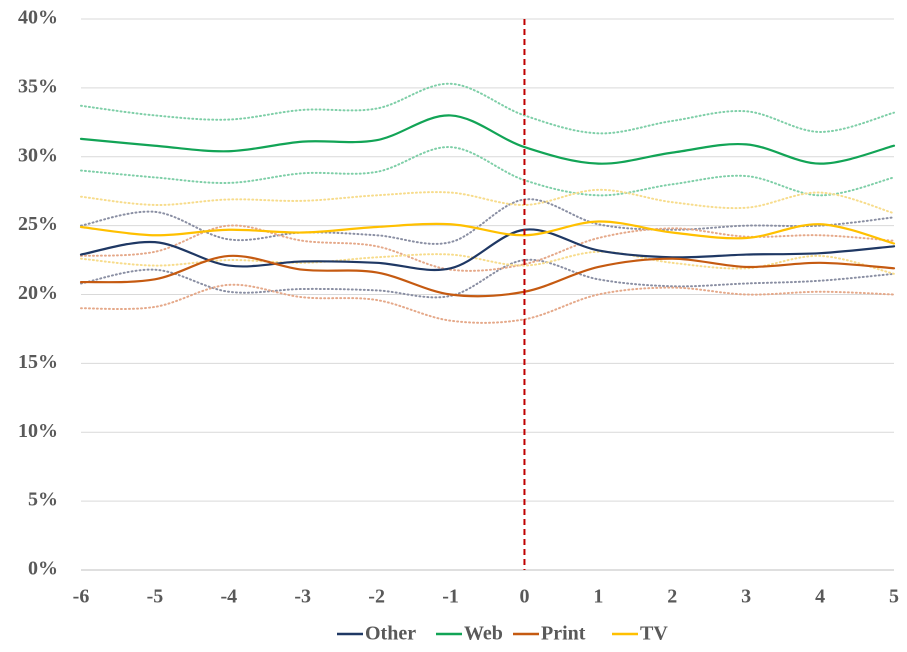 The image size is (907, 652). I want to click on x-tick-label: 2, so click(672, 597).